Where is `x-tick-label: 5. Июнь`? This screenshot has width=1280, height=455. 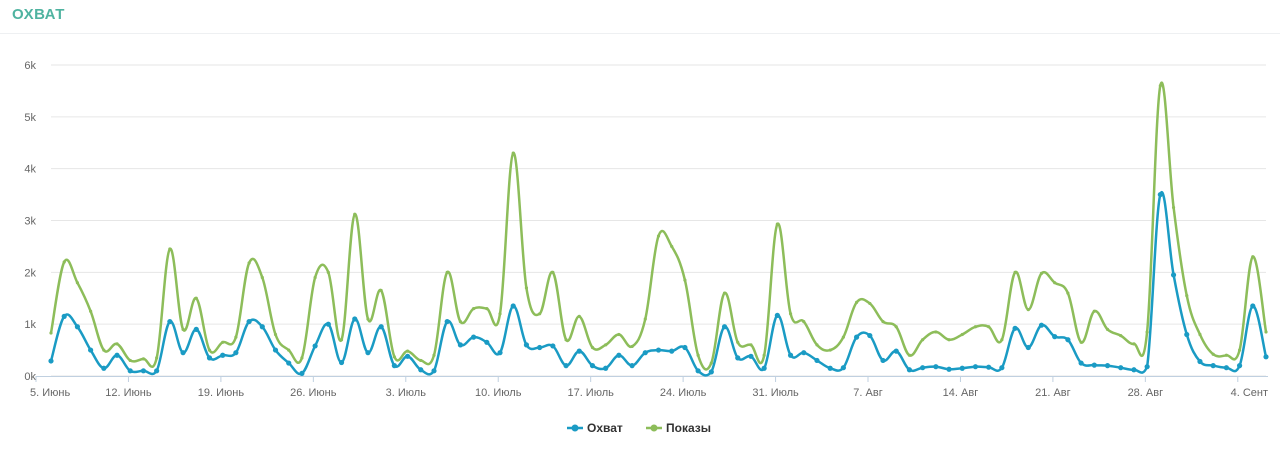
x-tick-label: 5. Июнь is located at coordinates (50, 393).